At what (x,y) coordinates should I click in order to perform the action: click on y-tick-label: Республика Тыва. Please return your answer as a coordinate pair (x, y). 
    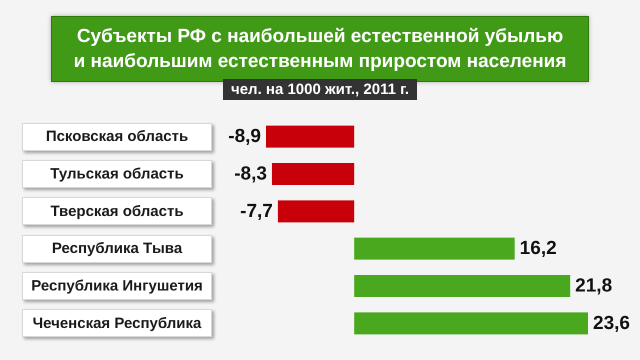
    Looking at the image, I should click on (117, 249).